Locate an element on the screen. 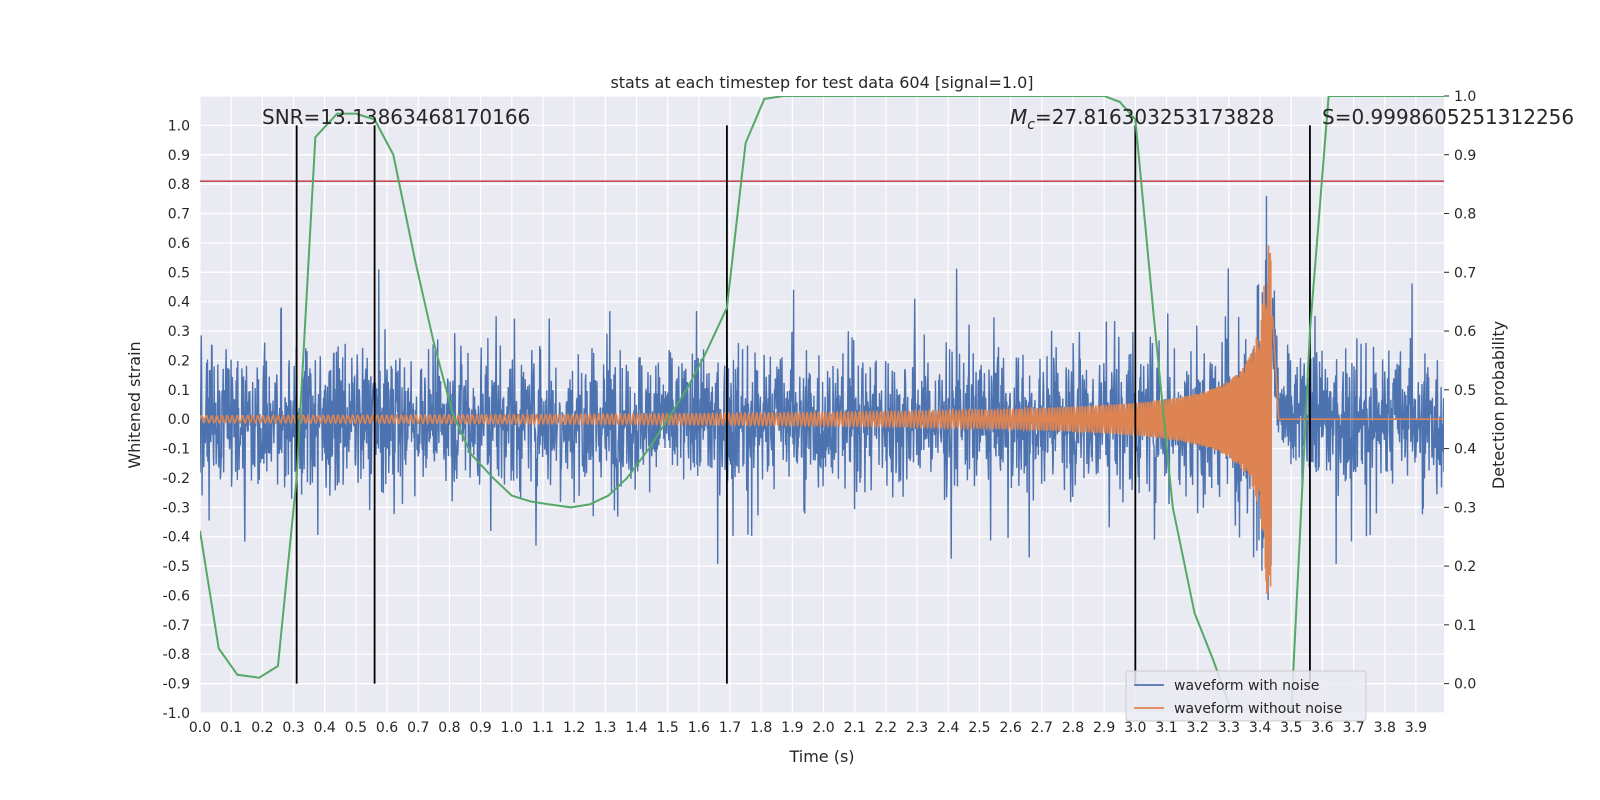  x-tick-label: 2.2 is located at coordinates (886, 728).